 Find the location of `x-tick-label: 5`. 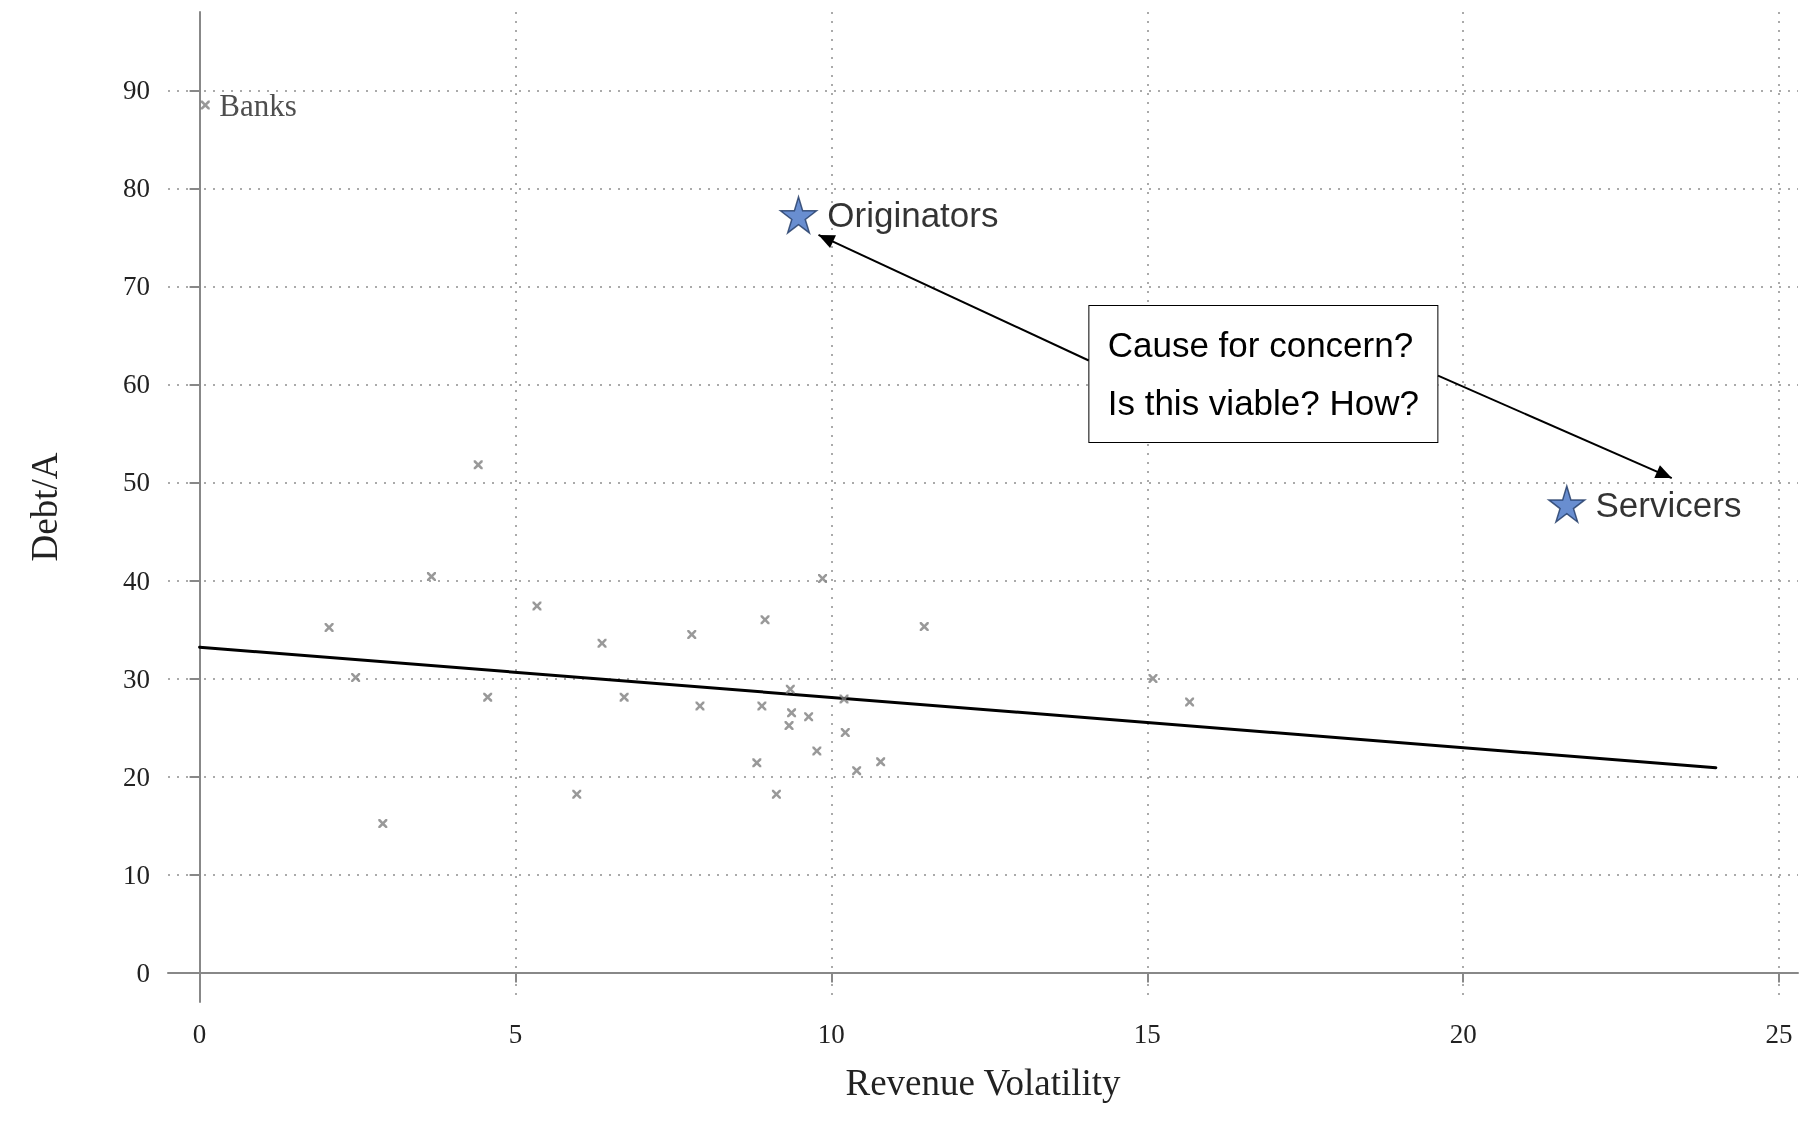

x-tick-label: 5 is located at coordinates (515, 1033).